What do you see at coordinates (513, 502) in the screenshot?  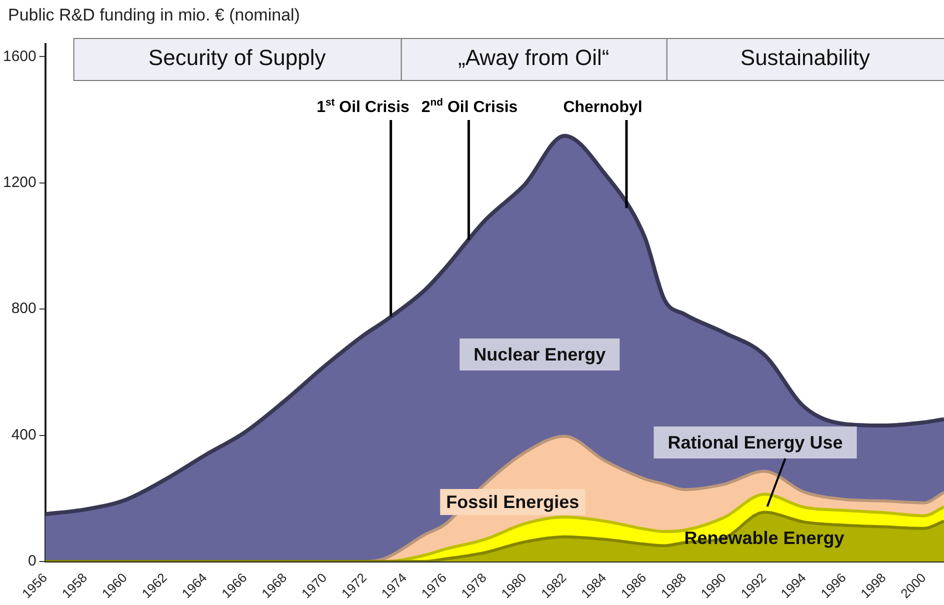 I see `series-label: Fossil Energies` at bounding box center [513, 502].